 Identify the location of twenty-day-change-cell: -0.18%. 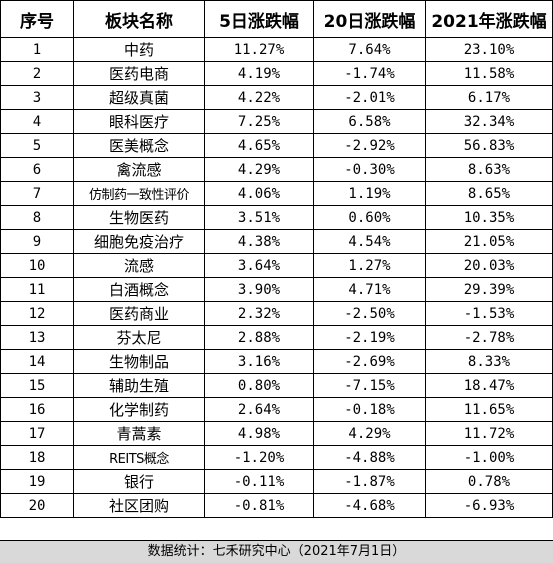
(369, 409).